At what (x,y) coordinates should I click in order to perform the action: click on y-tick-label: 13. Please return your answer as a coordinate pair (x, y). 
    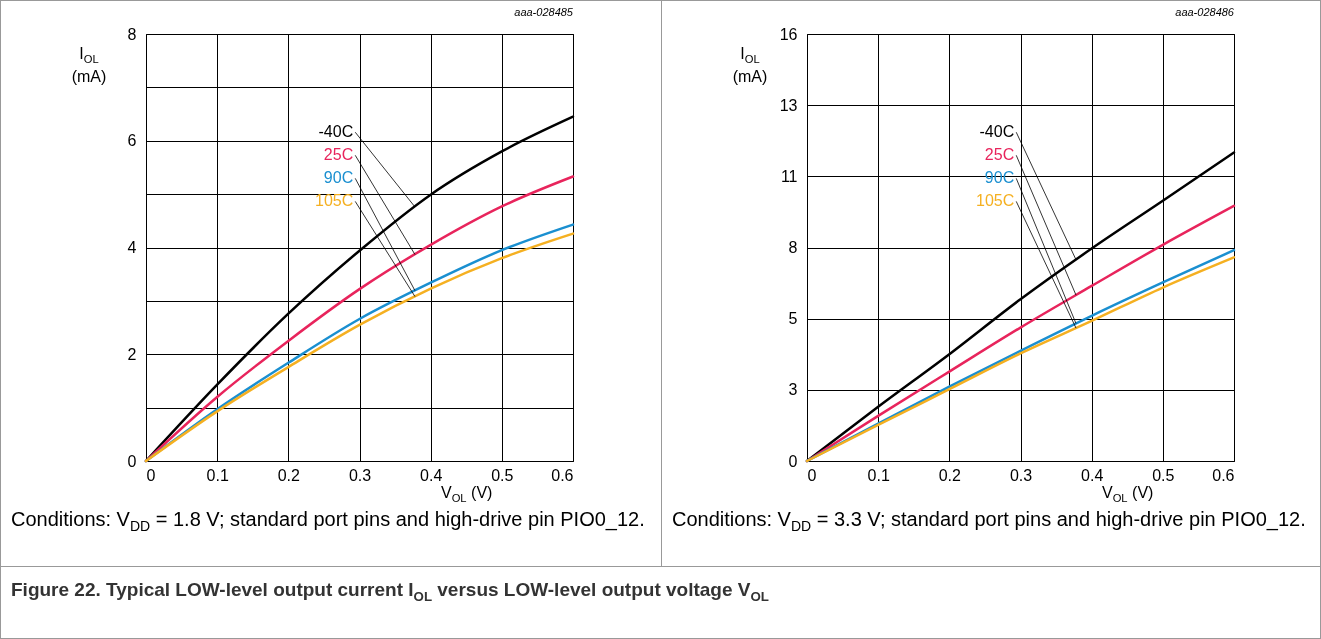
    Looking at the image, I should click on (788, 105).